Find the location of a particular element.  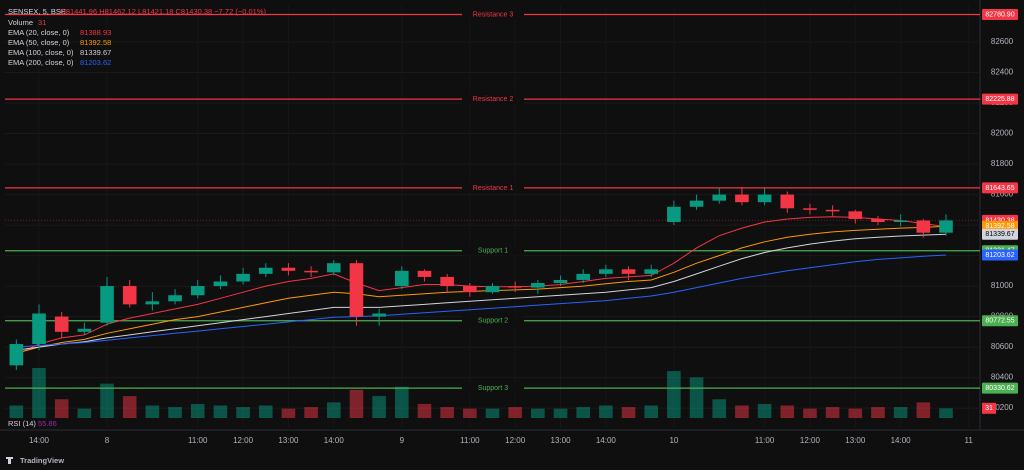

level-tag-label: 82780.90 is located at coordinates (999, 14).